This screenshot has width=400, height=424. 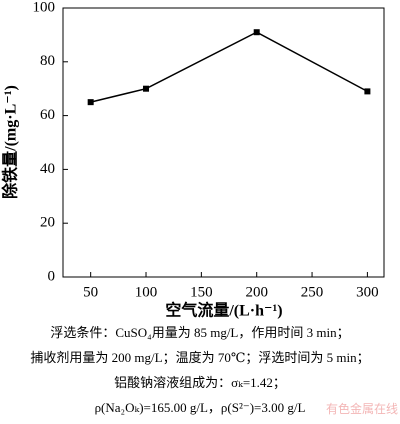 I want to click on series-line, so click(x=229, y=67).